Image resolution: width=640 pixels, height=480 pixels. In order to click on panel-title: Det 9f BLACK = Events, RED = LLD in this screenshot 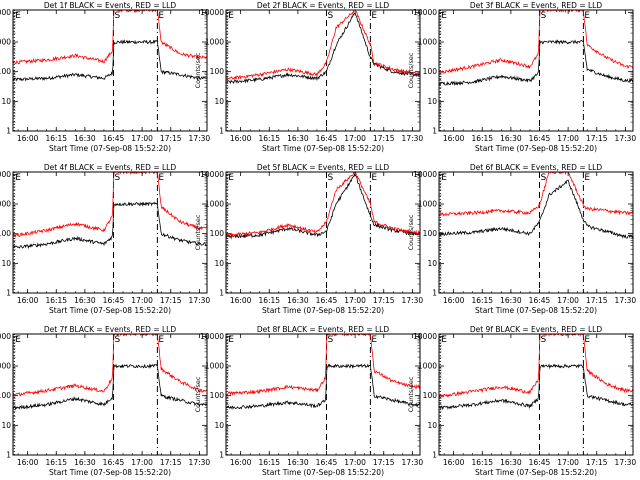, I will do `click(536, 329)`.